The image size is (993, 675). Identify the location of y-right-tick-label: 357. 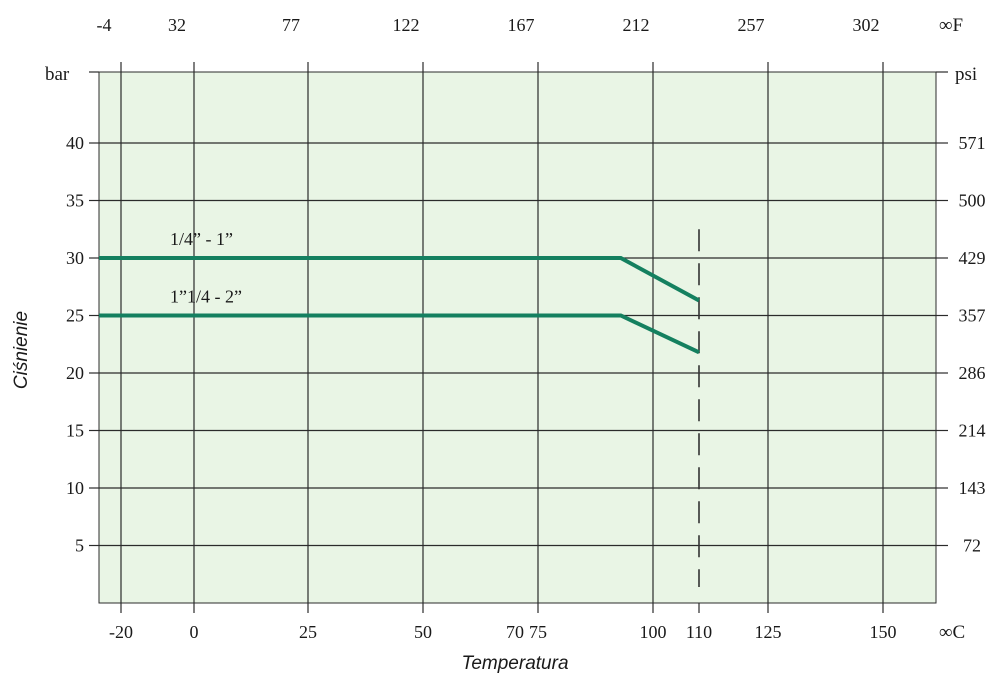
(972, 316).